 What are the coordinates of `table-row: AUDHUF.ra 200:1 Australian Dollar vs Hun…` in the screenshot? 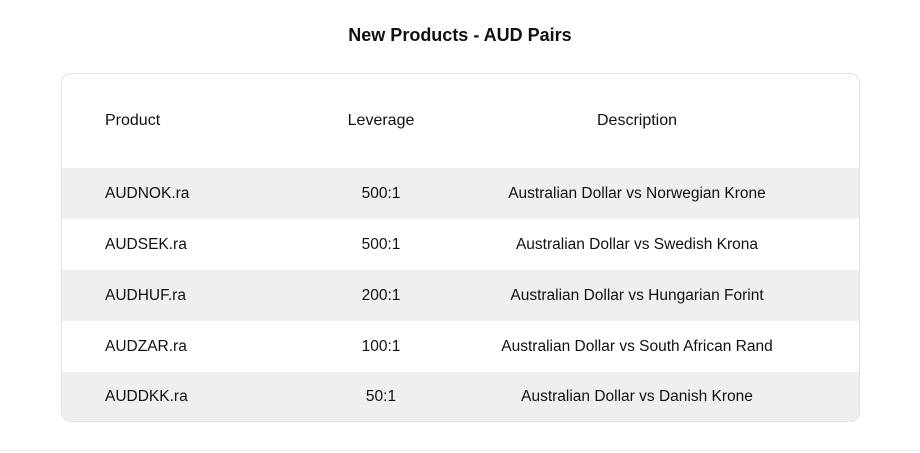 It's located at (460, 295).